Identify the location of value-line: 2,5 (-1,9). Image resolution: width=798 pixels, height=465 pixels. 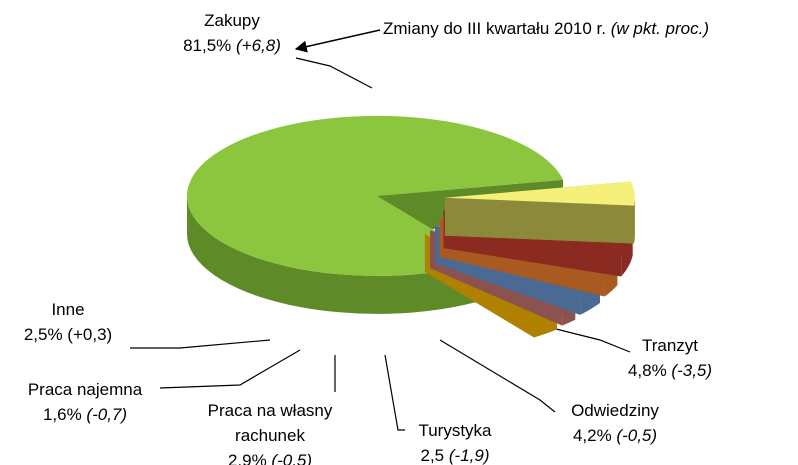
(455, 454).